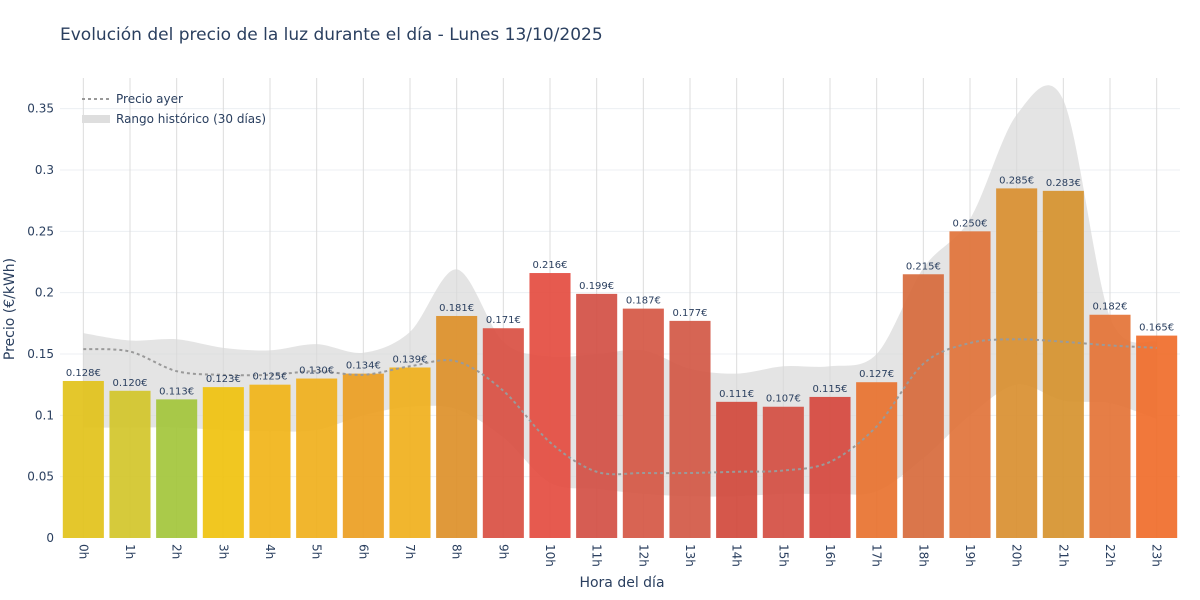 The width and height of the screenshot is (1200, 600). What do you see at coordinates (457, 426) in the screenshot?
I see `bar-8h` at bounding box center [457, 426].